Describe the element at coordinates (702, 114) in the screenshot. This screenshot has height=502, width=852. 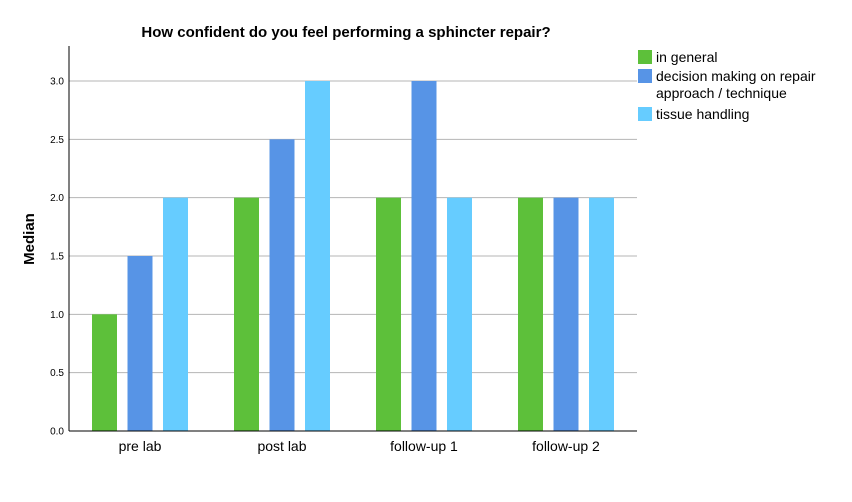
I see `legend-label: tissue handling` at that location.